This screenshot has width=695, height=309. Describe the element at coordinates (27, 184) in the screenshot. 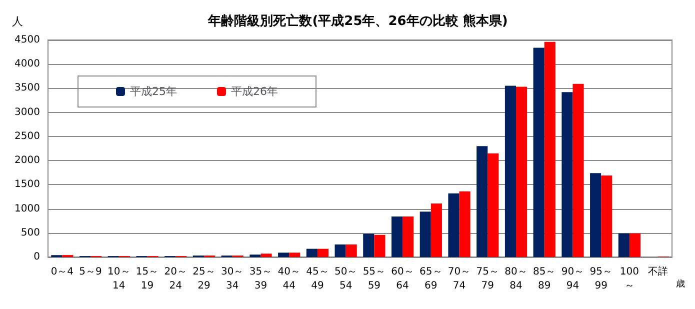

I see `y-tick-label: 1500` at that location.